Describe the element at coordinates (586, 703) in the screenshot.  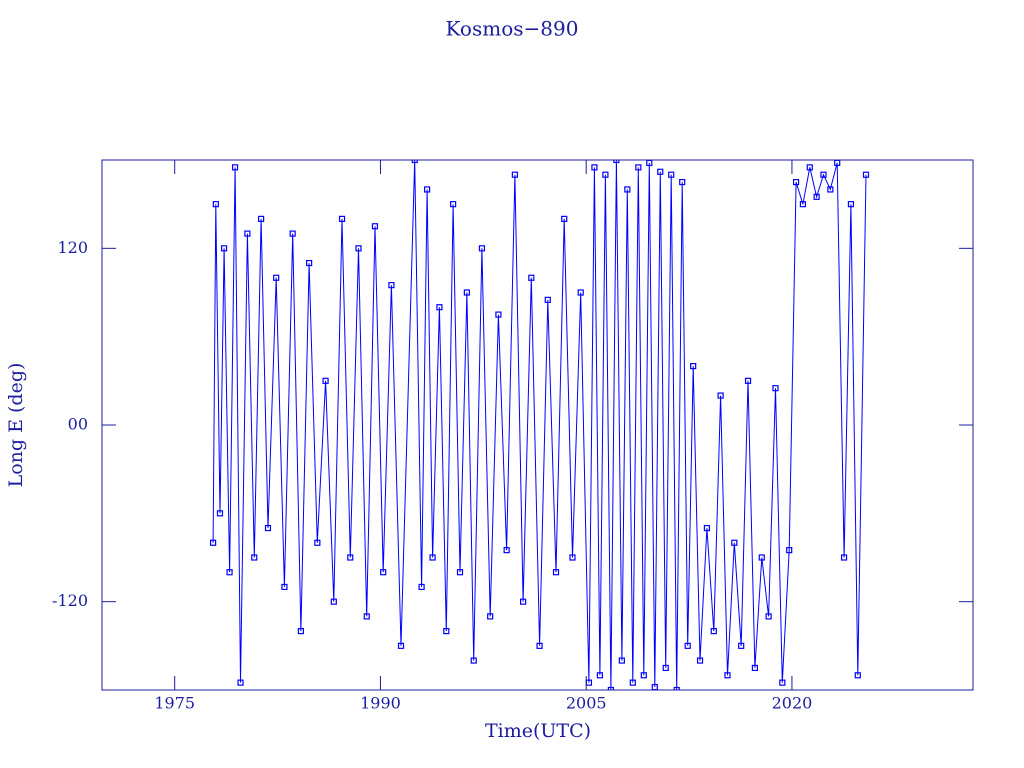
I see `x-tick-label: 2005` at that location.